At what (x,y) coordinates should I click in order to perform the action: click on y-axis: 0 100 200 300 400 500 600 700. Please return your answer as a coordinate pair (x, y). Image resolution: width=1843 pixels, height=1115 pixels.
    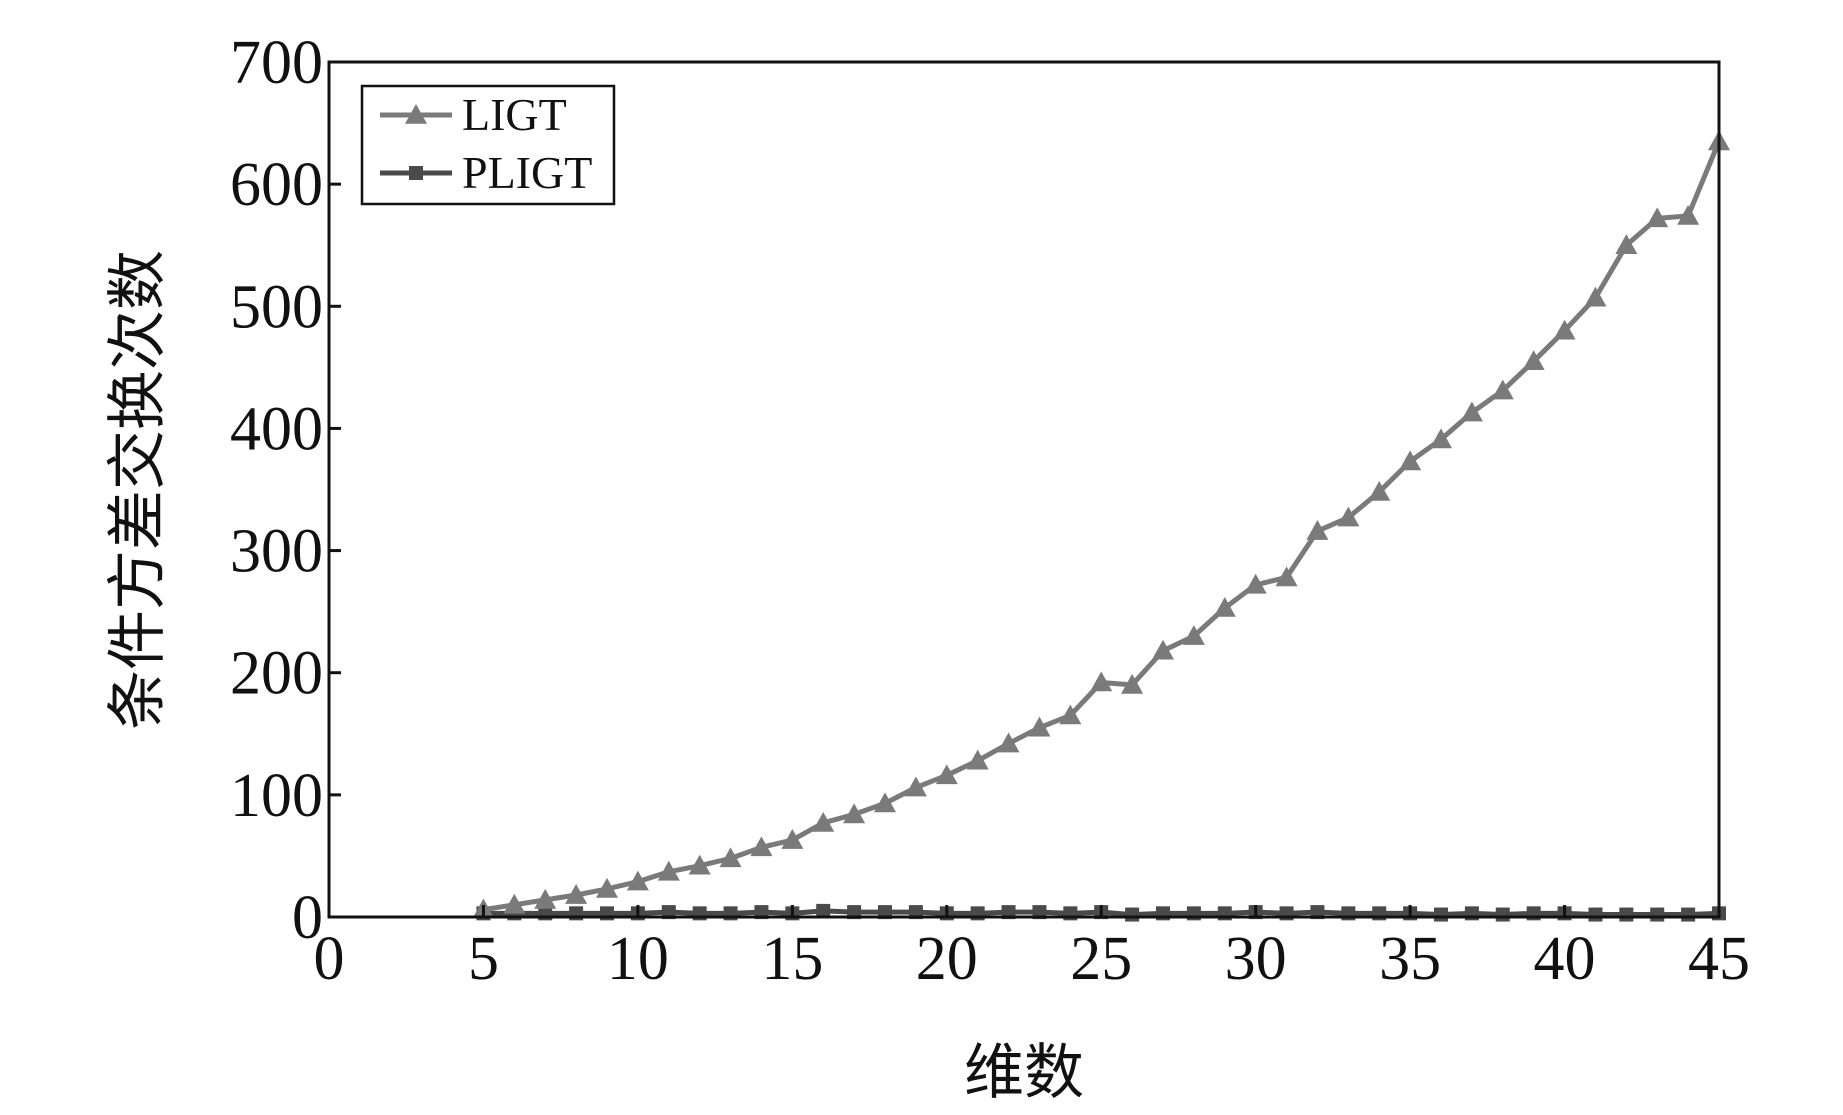
    Looking at the image, I should click on (285, 490).